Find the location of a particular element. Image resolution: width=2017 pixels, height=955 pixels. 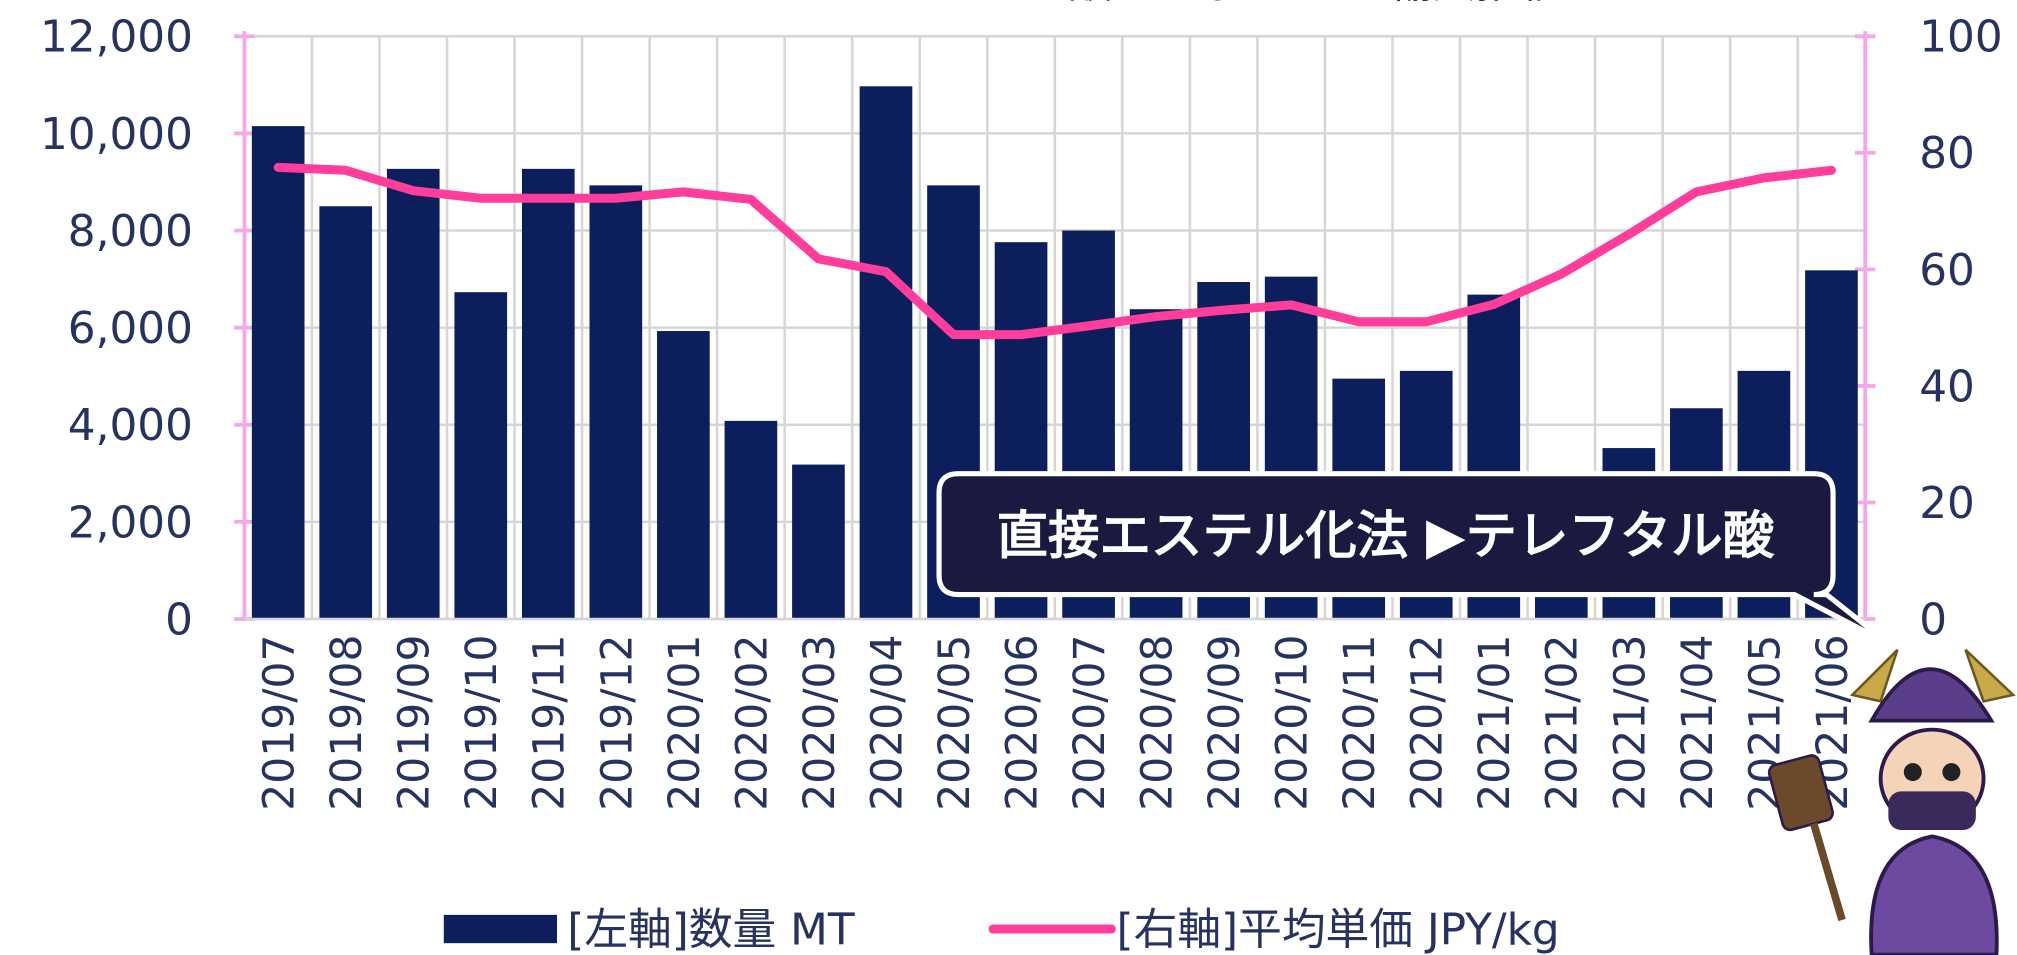

y-tick-label: 12,000 is located at coordinates (116, 37).